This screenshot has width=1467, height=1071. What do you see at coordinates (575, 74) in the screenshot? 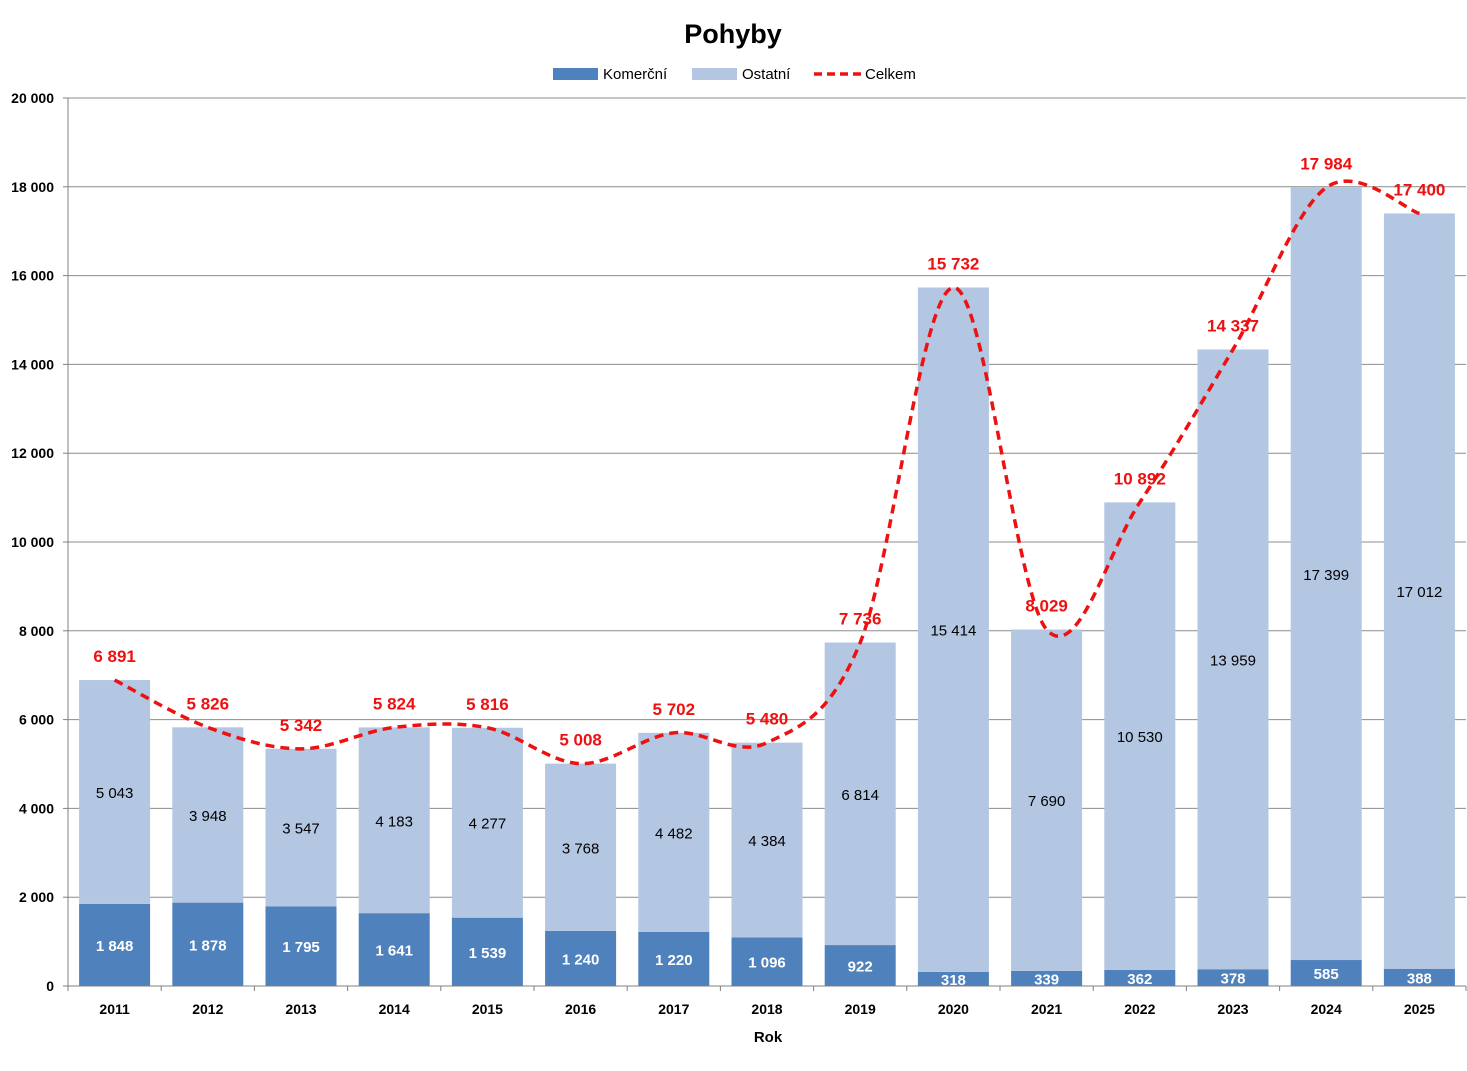
I see `legend-swatch-komercni` at bounding box center [575, 74].